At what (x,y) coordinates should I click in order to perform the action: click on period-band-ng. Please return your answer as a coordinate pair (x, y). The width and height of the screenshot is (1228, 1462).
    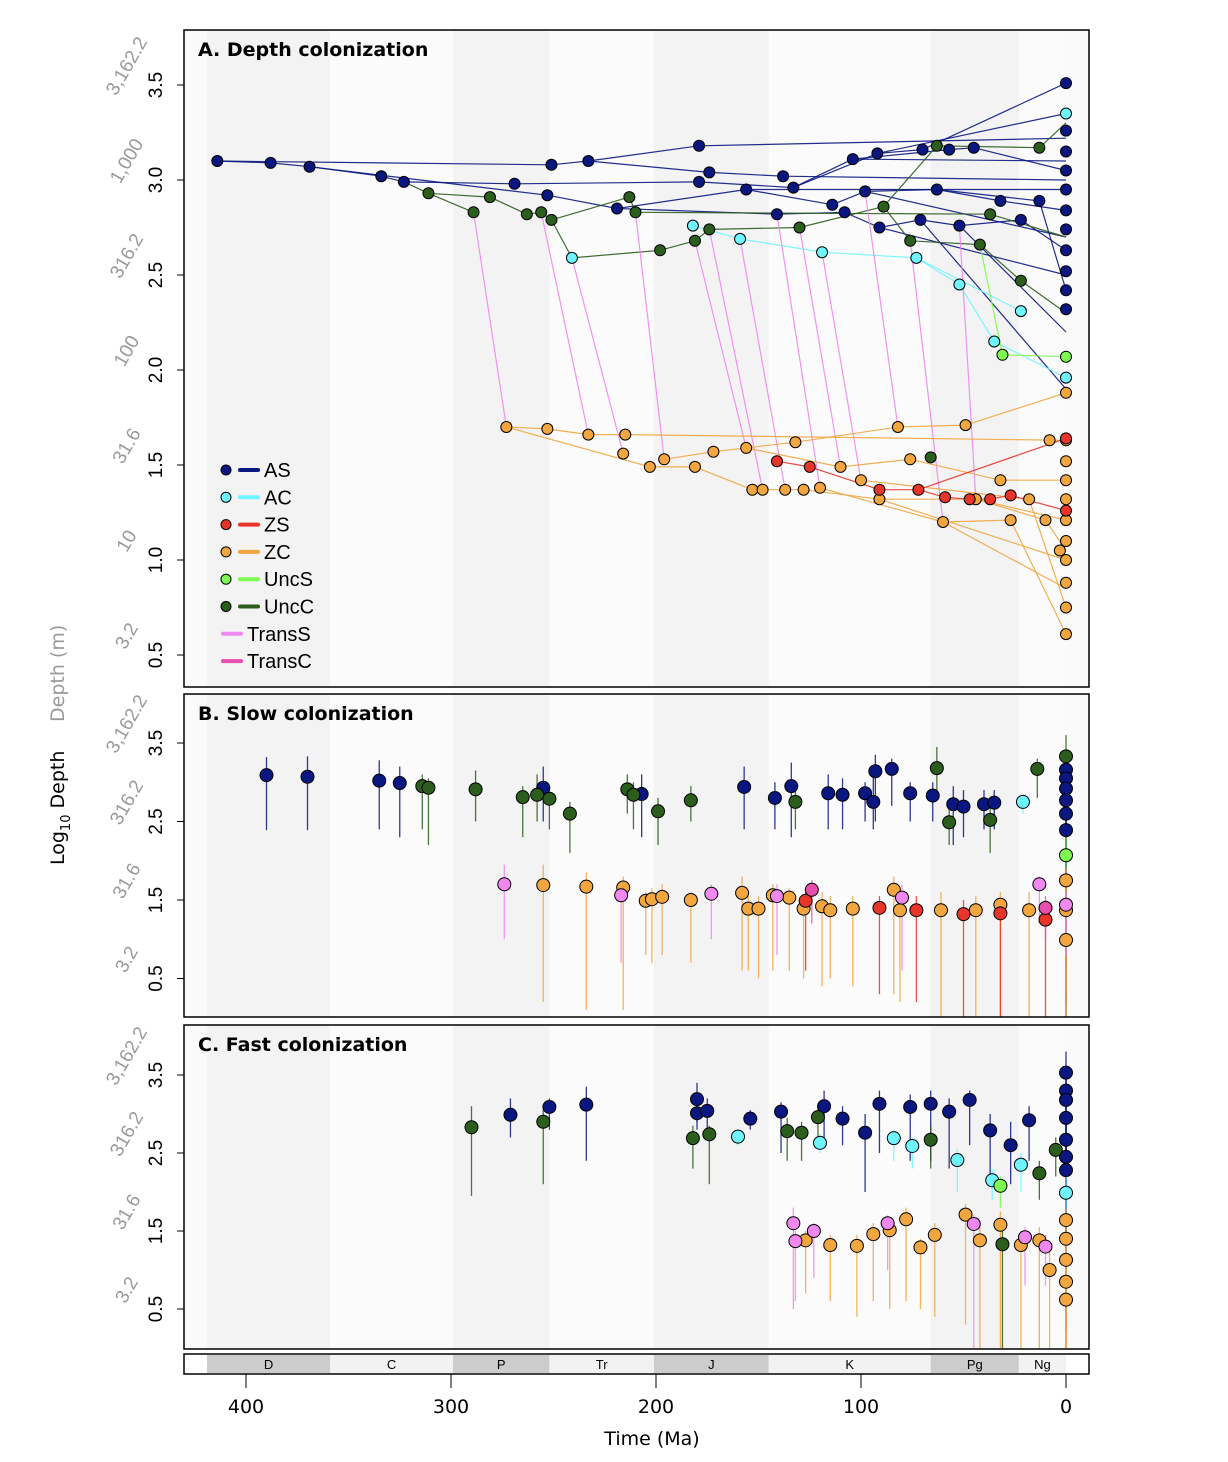
    Looking at the image, I should click on (1042, 855).